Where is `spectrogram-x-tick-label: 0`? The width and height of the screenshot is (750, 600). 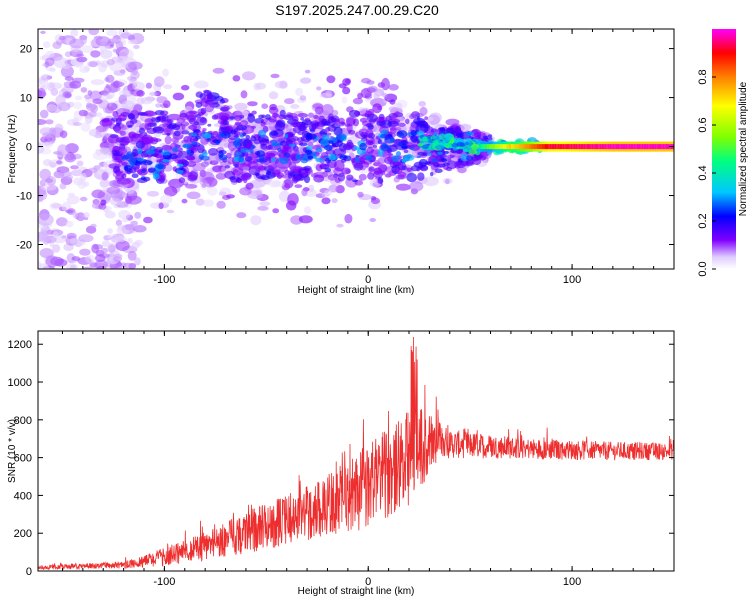 spectrogram-x-tick-label: 0 is located at coordinates (368, 280).